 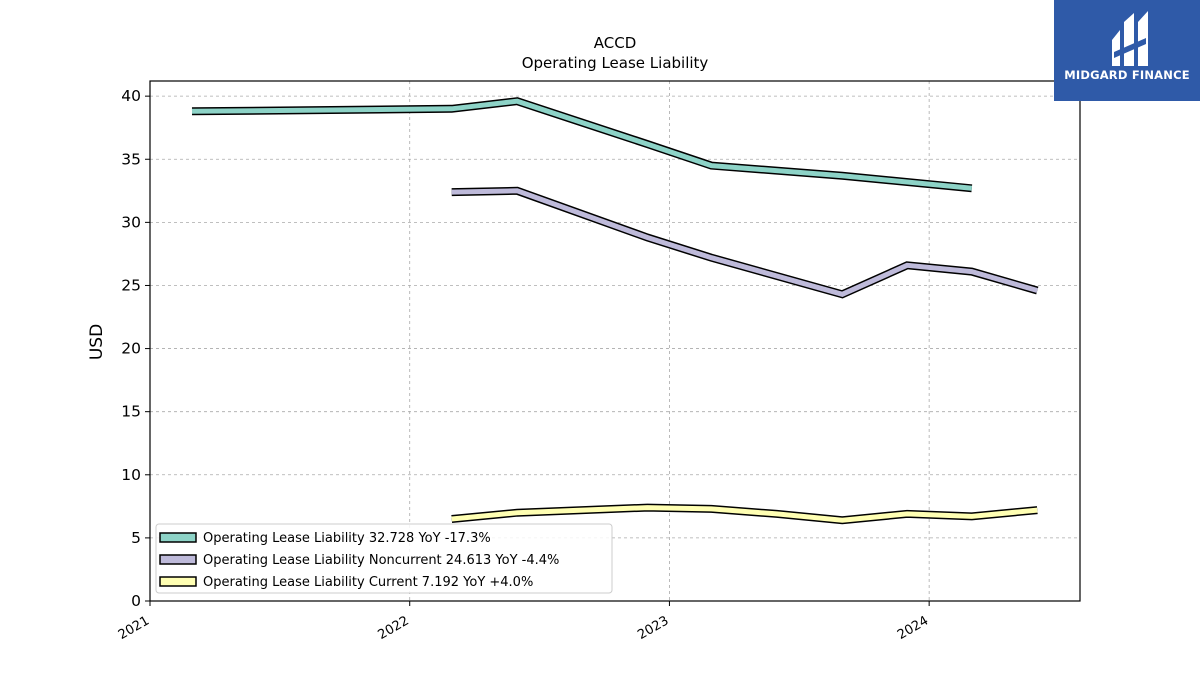 I want to click on y-tick-label: 20, so click(x=131, y=349).